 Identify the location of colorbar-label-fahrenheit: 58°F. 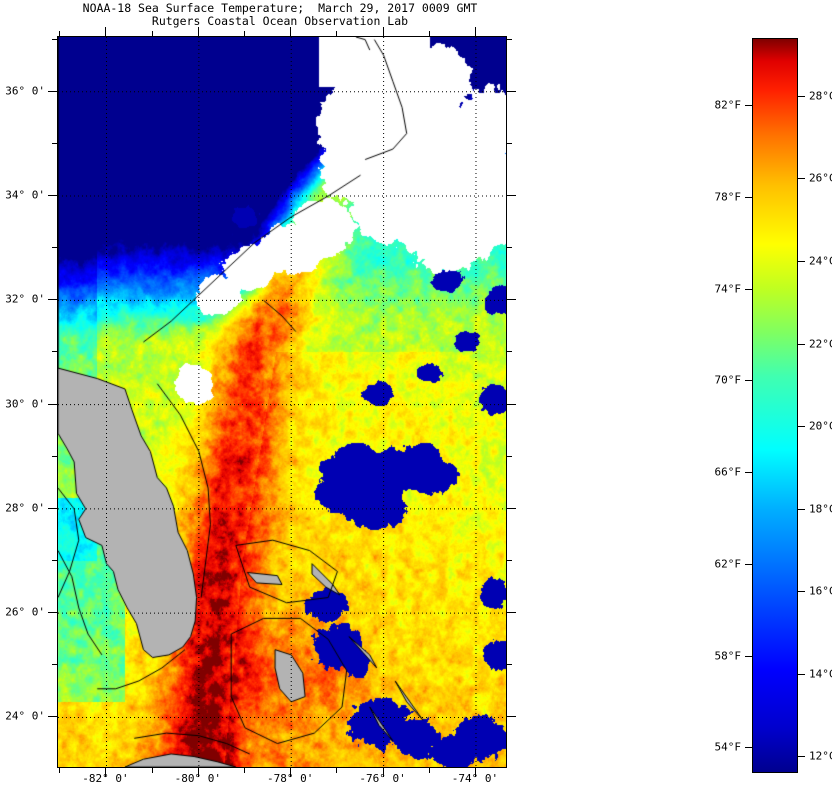
(728, 656).